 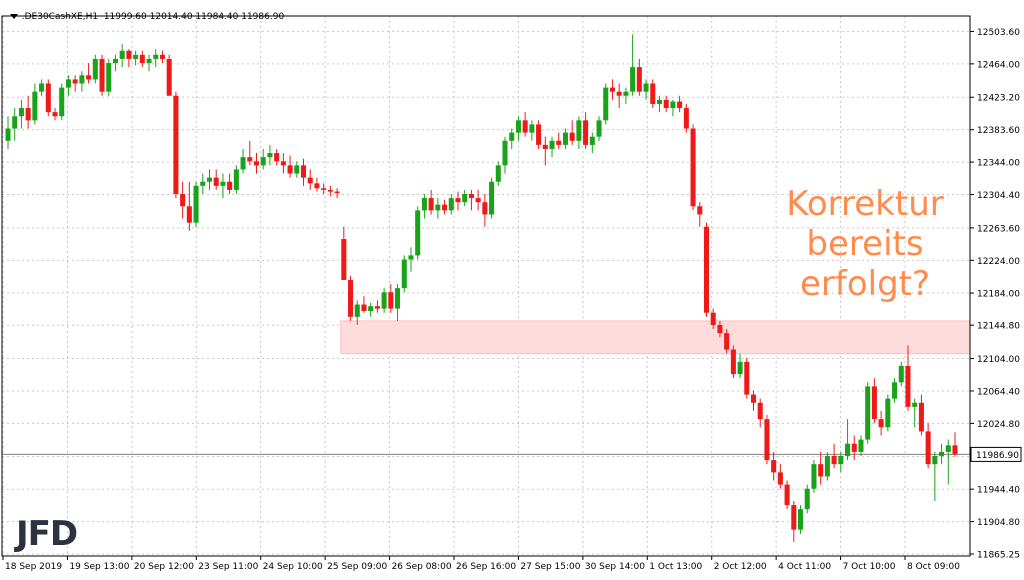 I want to click on x-tick-label: 27 Sep 15:00, so click(x=550, y=567).